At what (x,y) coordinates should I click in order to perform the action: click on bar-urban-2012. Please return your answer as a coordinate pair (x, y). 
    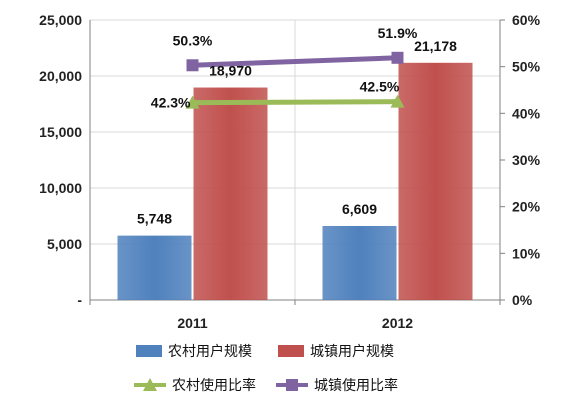
    Looking at the image, I should click on (435, 181).